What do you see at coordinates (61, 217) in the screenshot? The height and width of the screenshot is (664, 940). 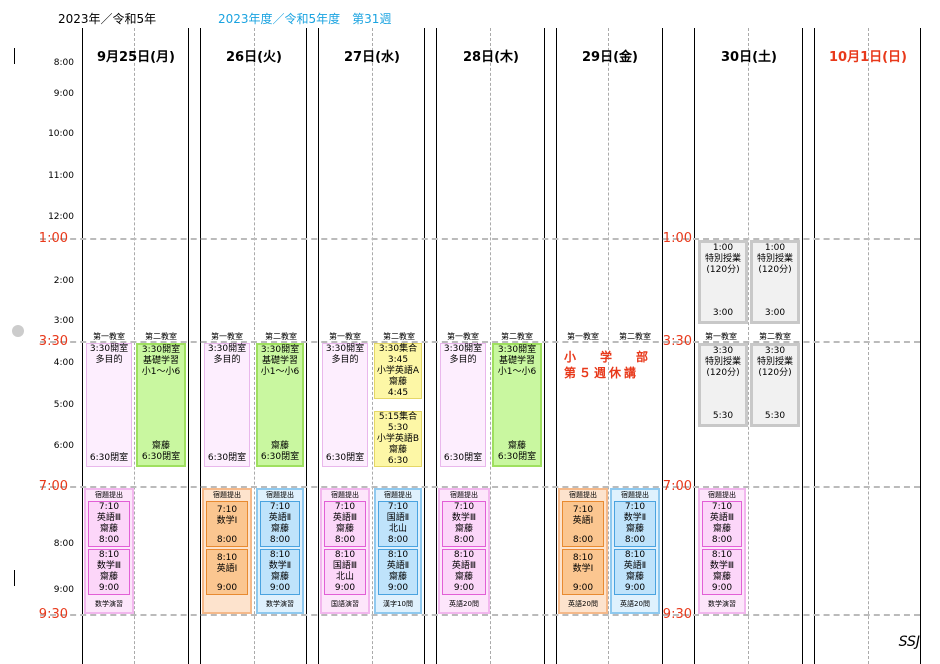 I see `hour-label: 12:00` at bounding box center [61, 217].